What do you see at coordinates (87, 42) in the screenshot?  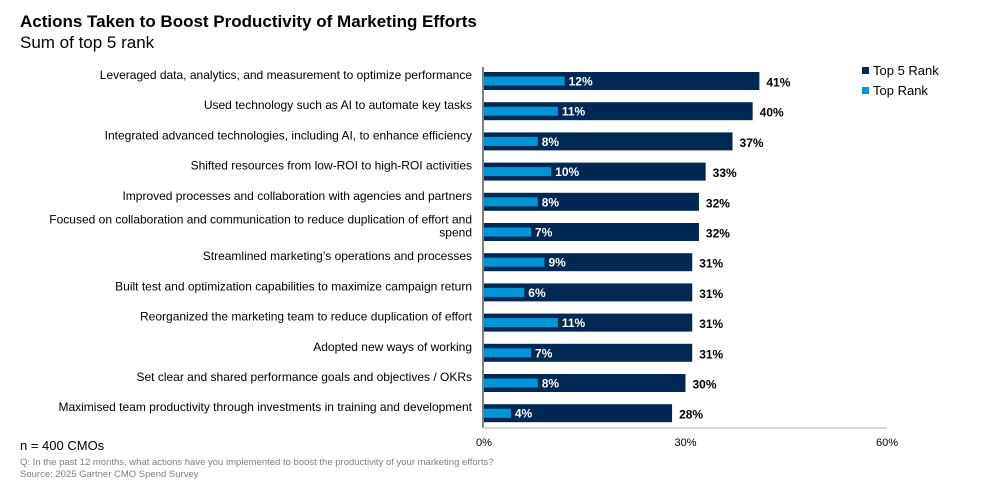 I see `chart-subtitle: Sum of top 5 rank` at bounding box center [87, 42].